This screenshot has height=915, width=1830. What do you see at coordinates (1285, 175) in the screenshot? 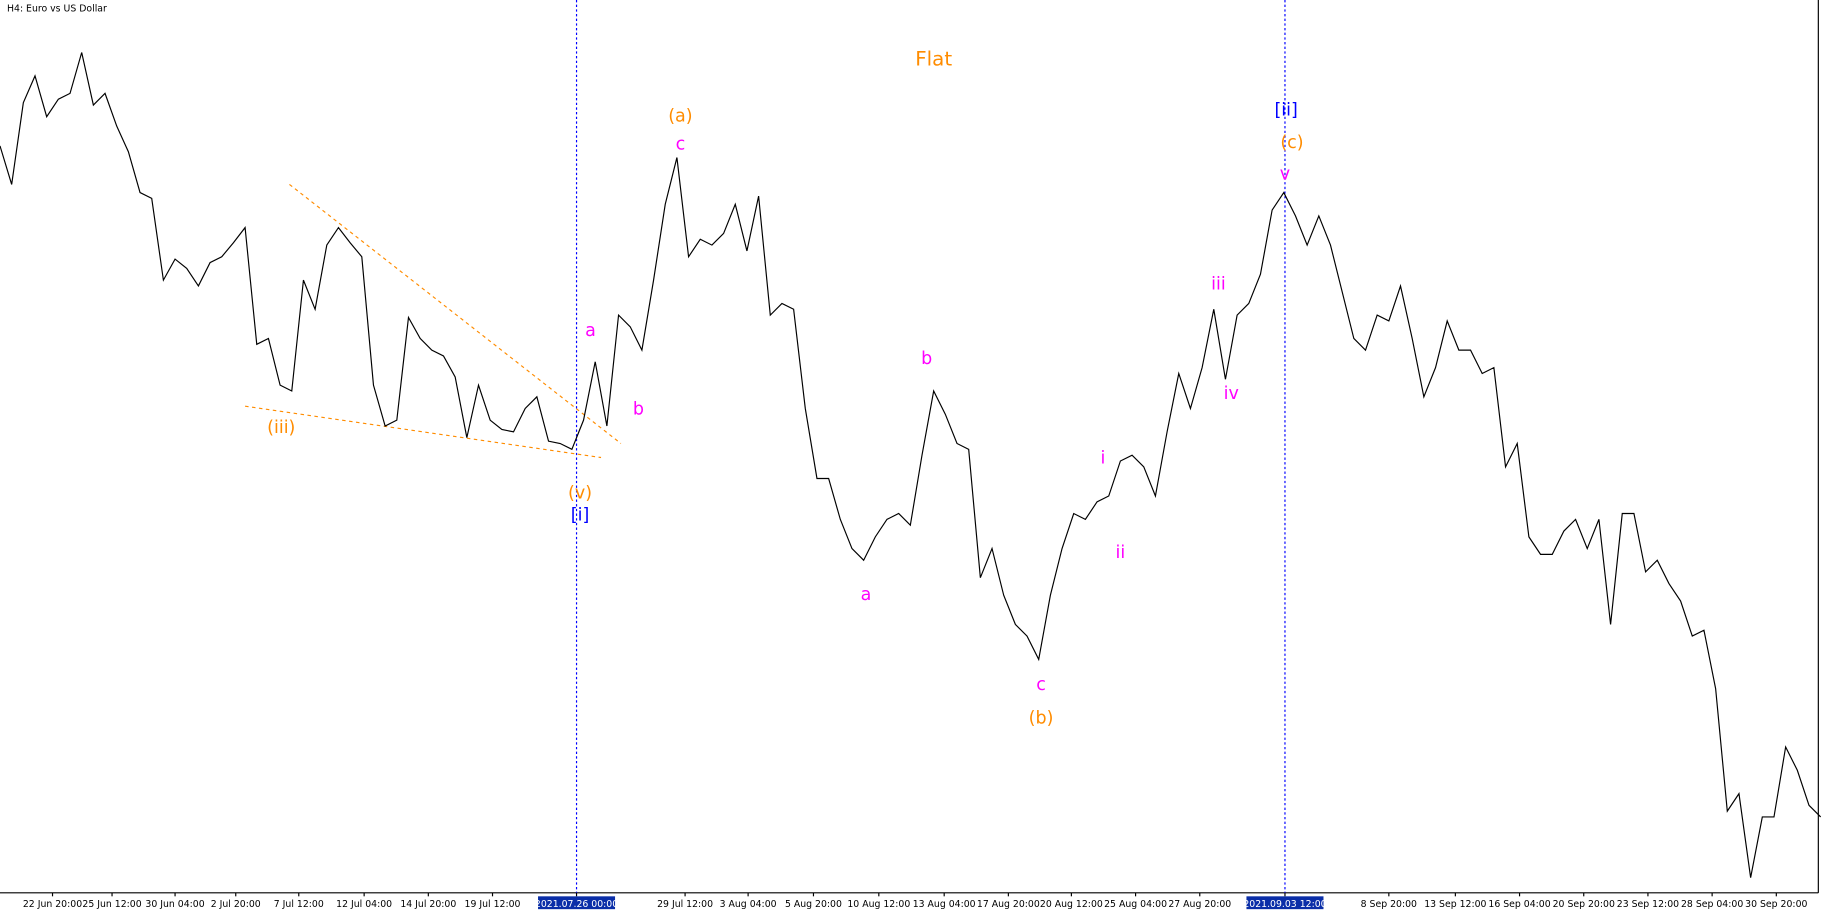
I see `wave-label: v` at bounding box center [1285, 175].